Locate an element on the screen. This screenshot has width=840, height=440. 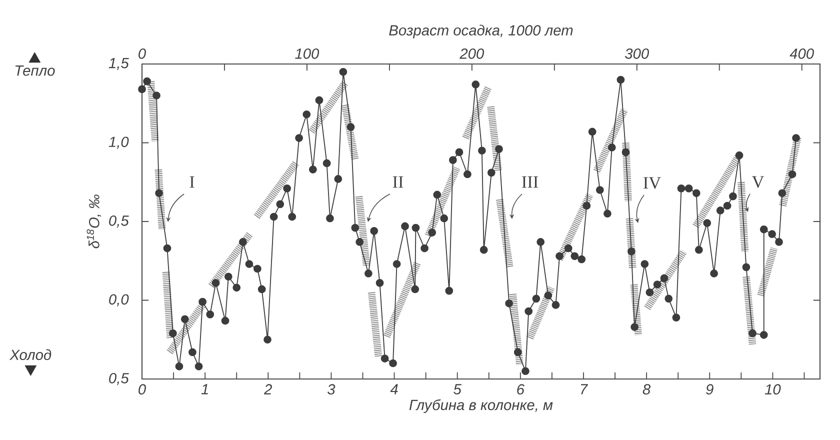
x-tick-label: 8 is located at coordinates (646, 389).